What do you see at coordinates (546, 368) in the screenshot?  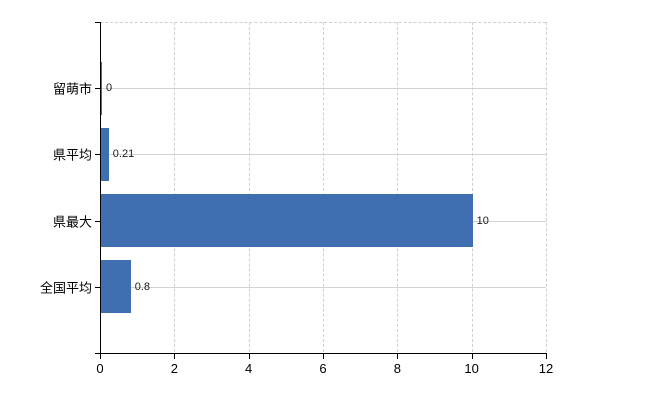 I see `x-tick-label: 12` at bounding box center [546, 368].